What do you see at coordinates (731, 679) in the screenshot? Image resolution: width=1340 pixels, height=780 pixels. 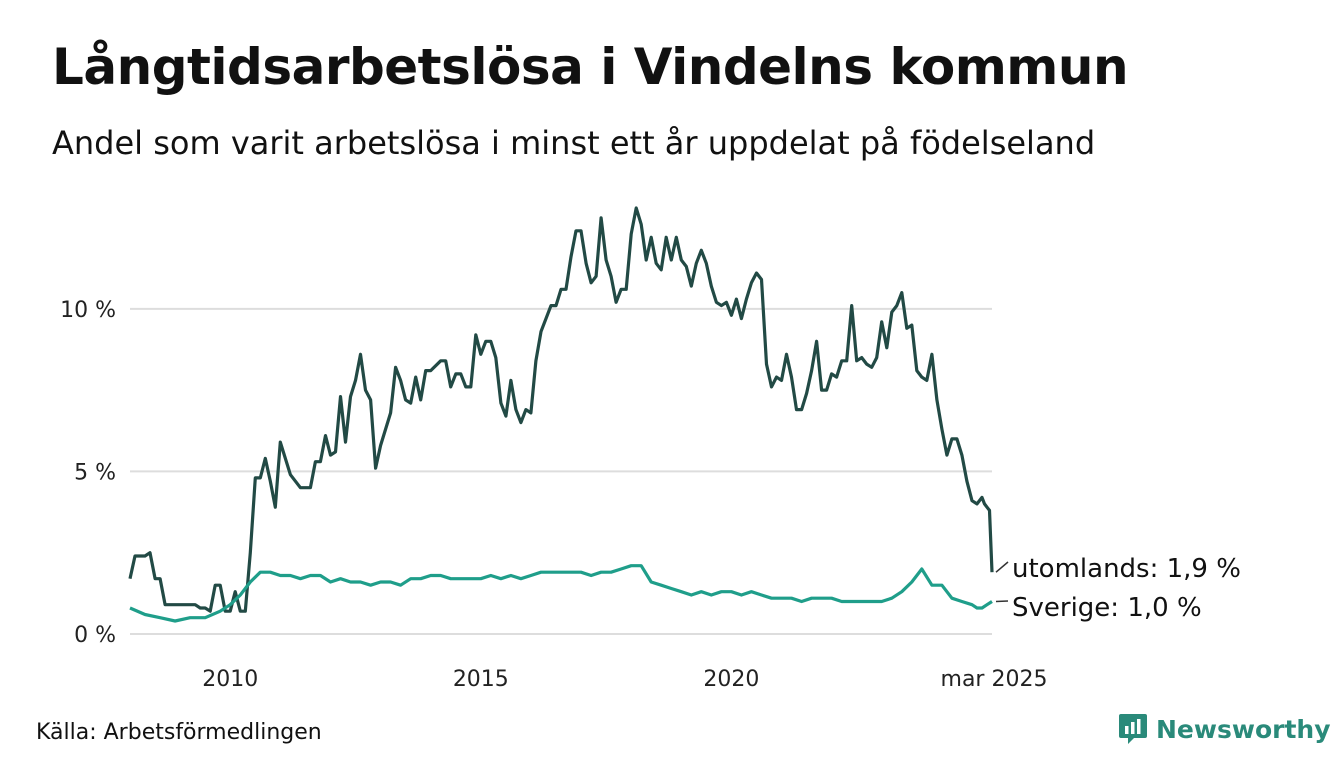 I see `x-tick-label: 2020` at bounding box center [731, 679].